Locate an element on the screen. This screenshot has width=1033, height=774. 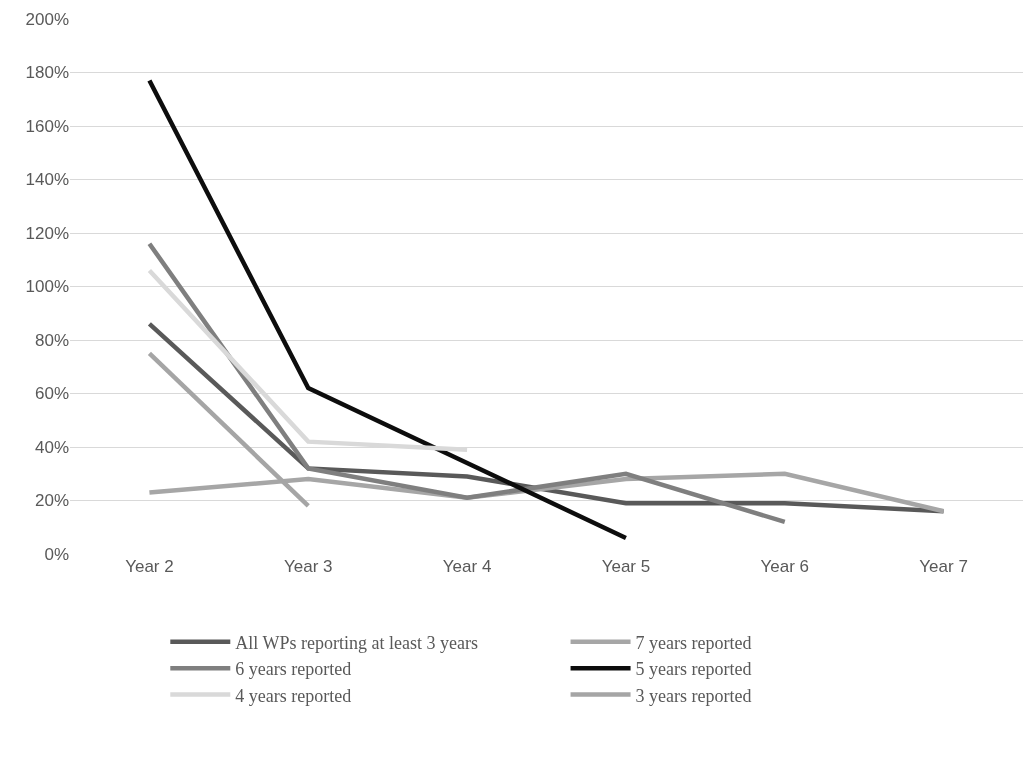
legend-label: 7 years reported is located at coordinates (693, 642).